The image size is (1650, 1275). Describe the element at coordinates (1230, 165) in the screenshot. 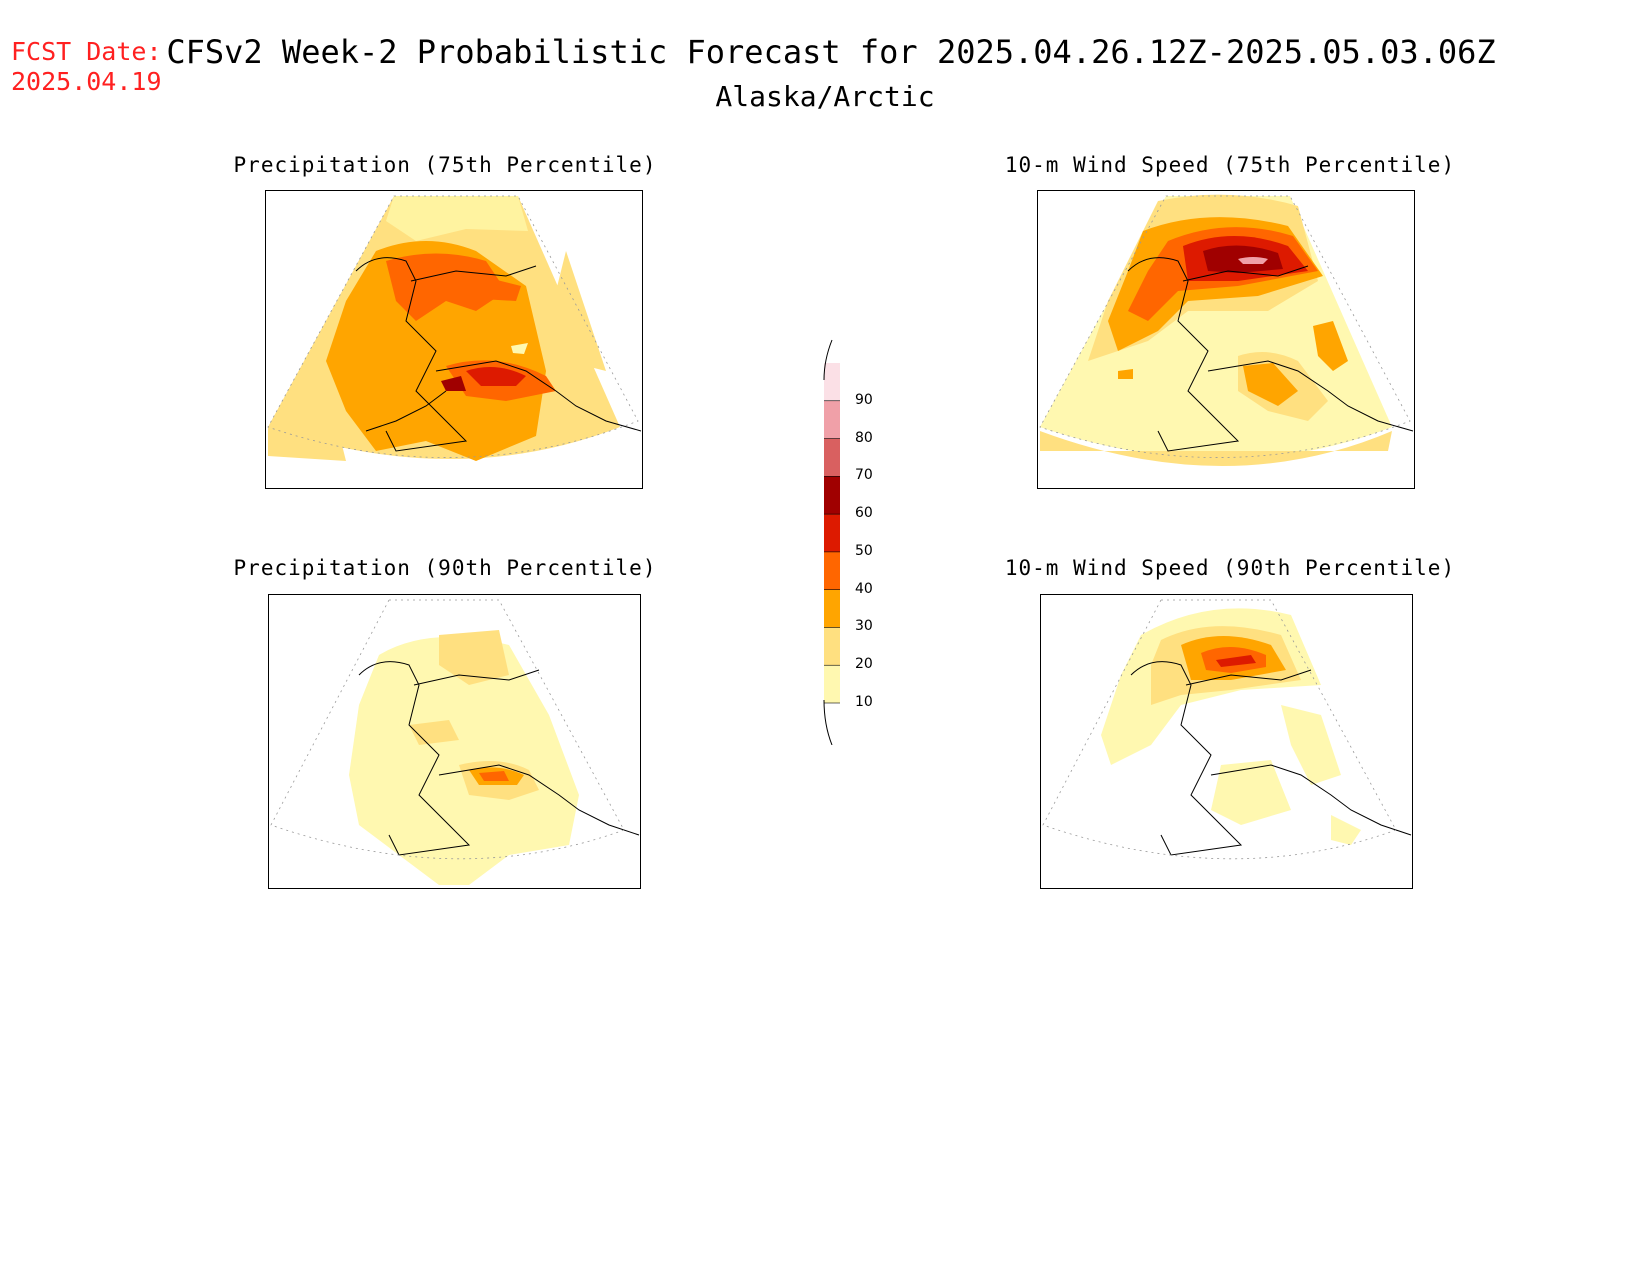

I see `panel-title-wind-75: 10-m Wind Speed (75th Percentile)` at that location.